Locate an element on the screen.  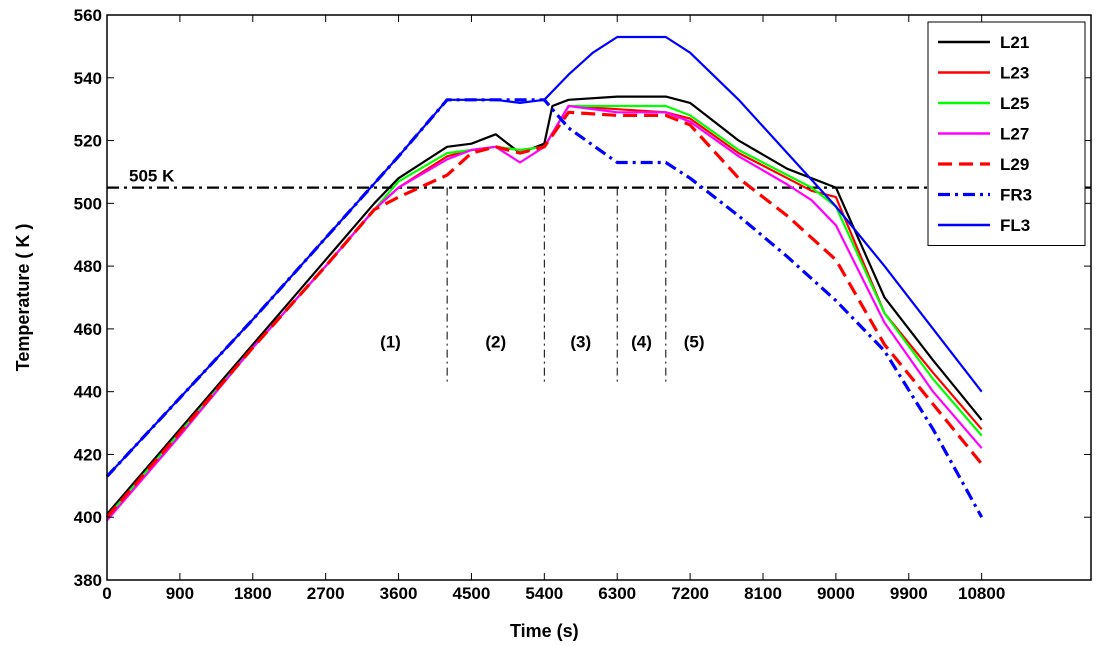
x-tick-label: 4500 is located at coordinates (472, 593).